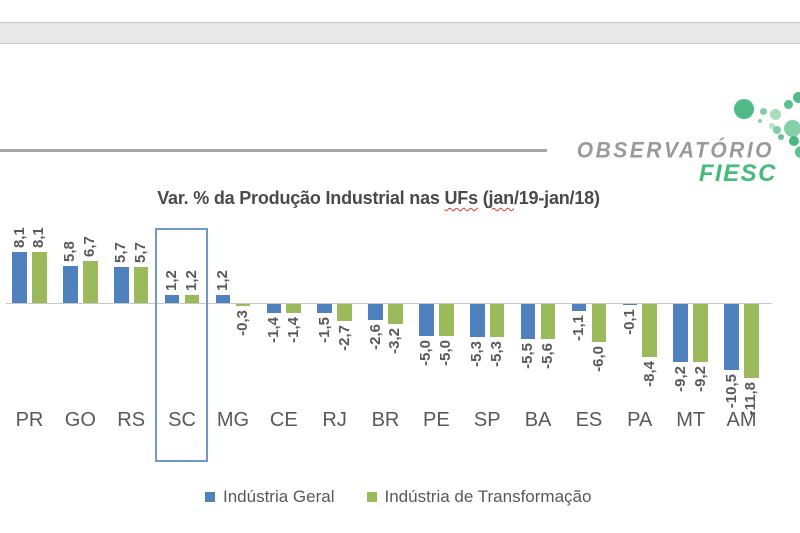 The height and width of the screenshot is (533, 800). What do you see at coordinates (400, 33) in the screenshot?
I see `header-band` at bounding box center [400, 33].